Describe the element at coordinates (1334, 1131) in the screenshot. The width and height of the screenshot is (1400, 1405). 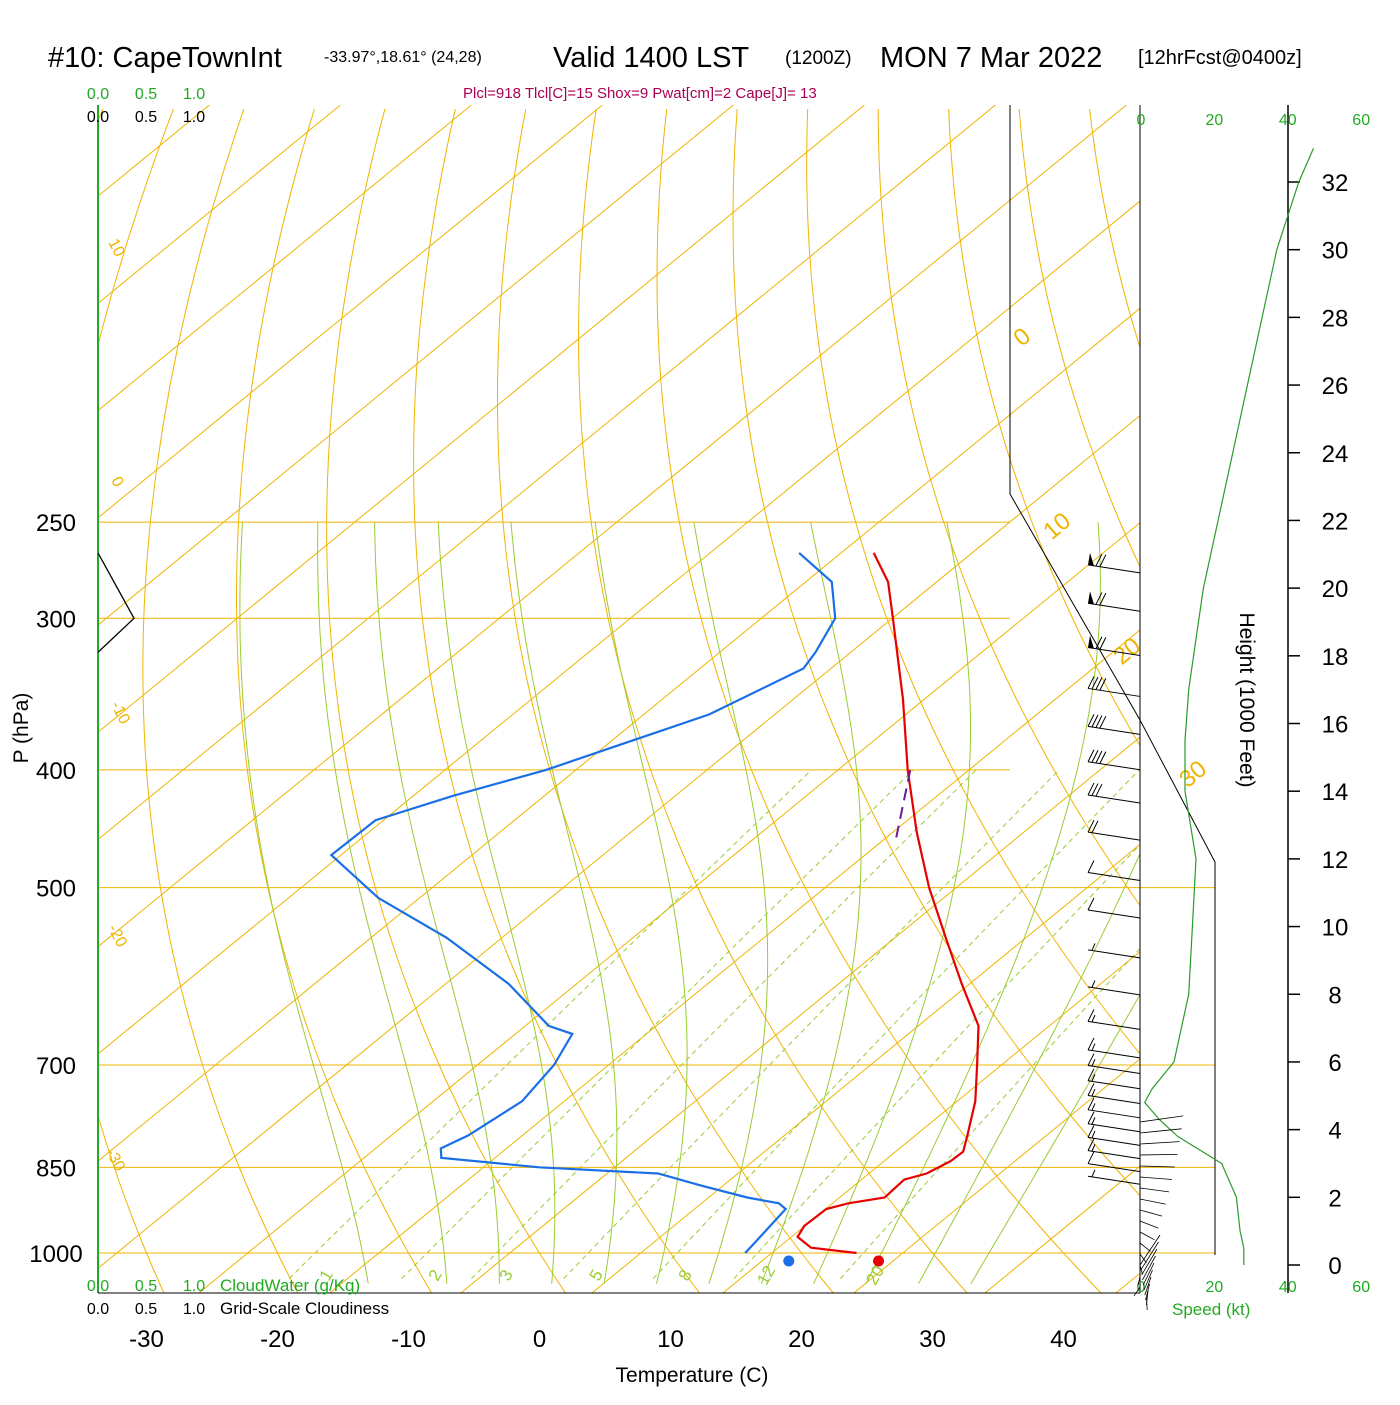
I see `height-tick-label: 4` at that location.